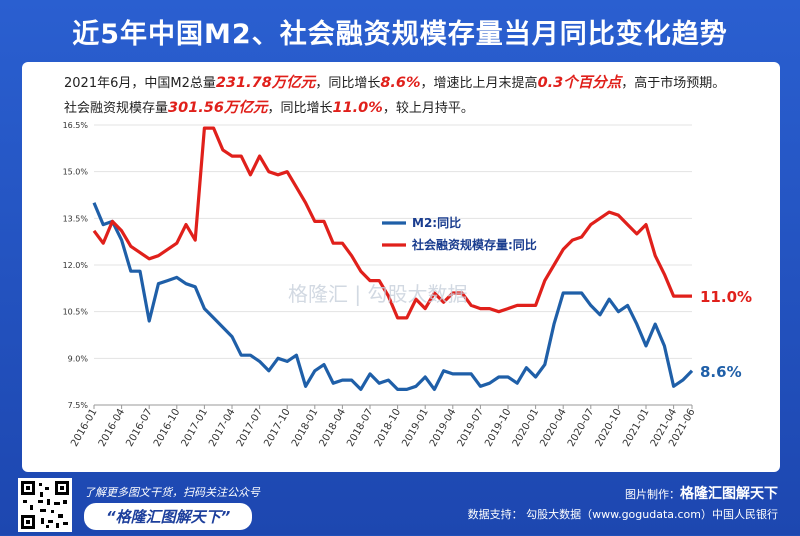 This screenshot has height=536, width=800. Describe the element at coordinates (579, 83) in the screenshot. I see `m2-change-value: 0.3个百分点` at that location.